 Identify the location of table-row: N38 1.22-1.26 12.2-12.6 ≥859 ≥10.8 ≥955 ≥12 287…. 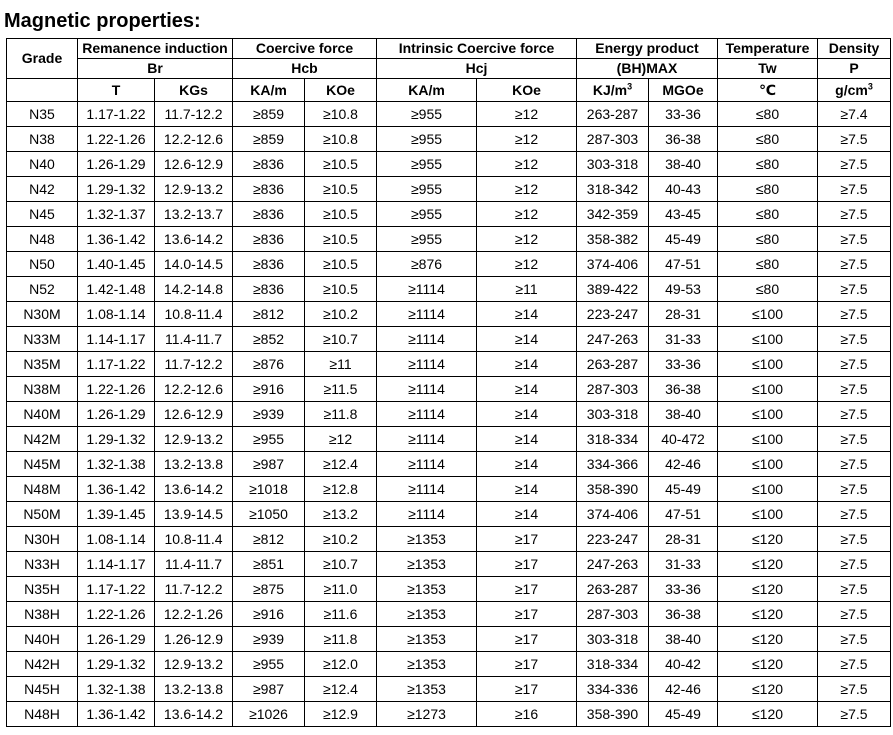
(448, 139).